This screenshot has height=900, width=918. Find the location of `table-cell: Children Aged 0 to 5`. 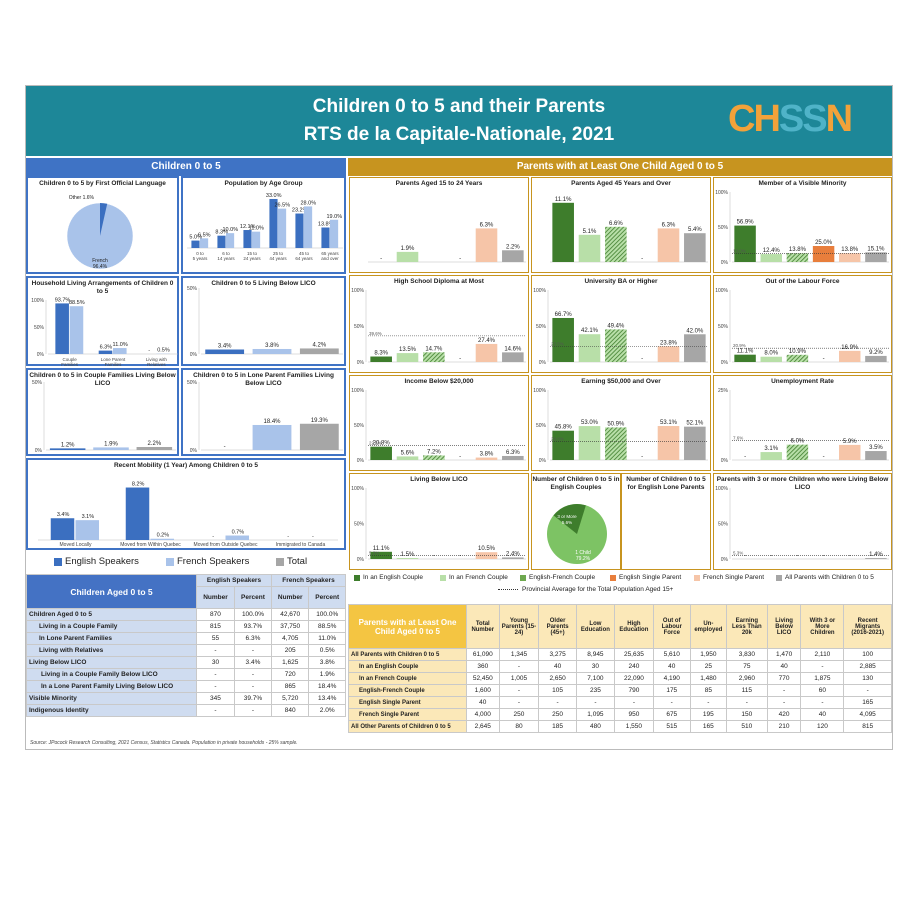

table-cell: Children Aged 0 to 5 is located at coordinates (111, 614).